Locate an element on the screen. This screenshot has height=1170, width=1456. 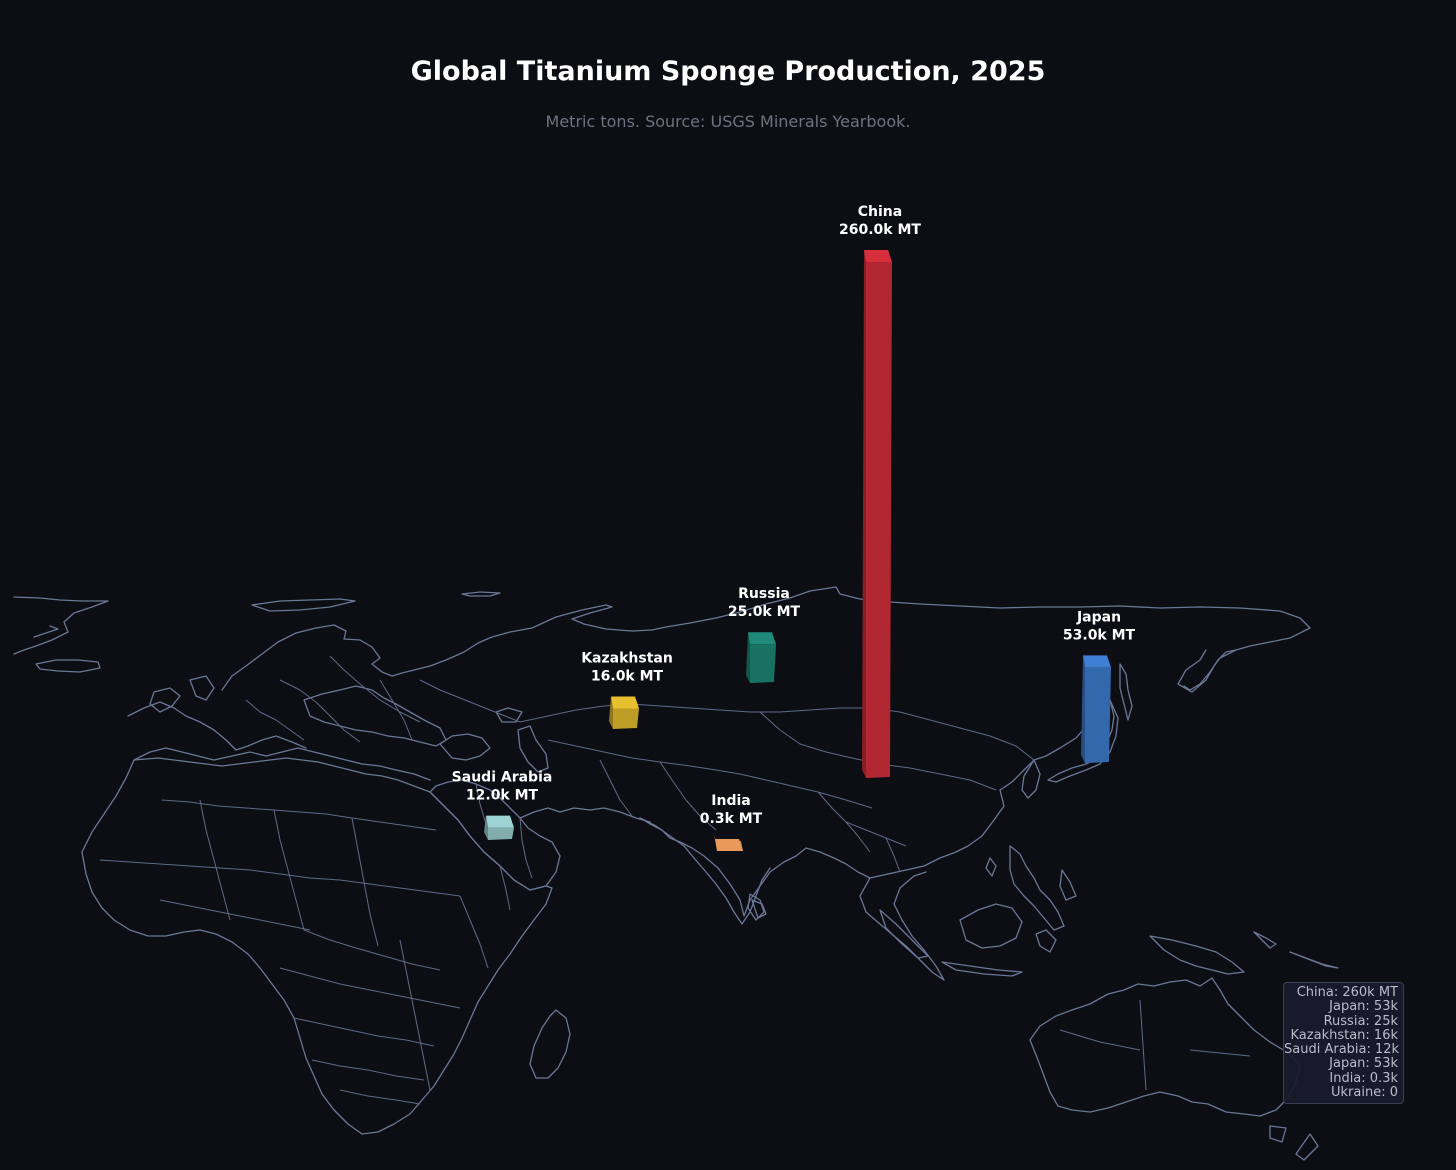
bar-japan: Japan 53.0k MT is located at coordinates (1099, 686).